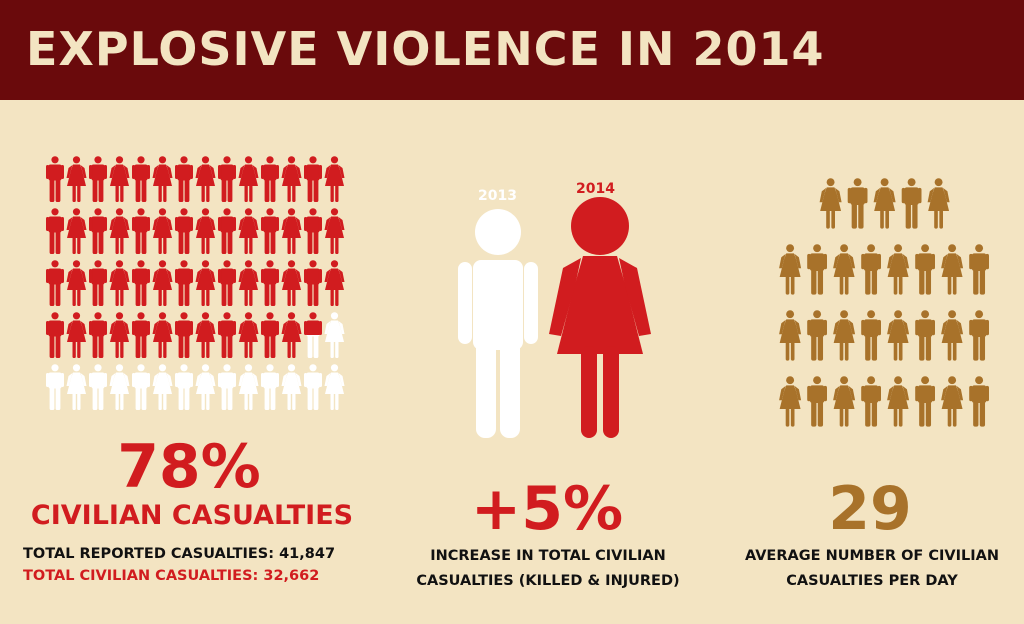 This screenshot has height=624, width=1024. I want to click on man-2013-figure, so click(498, 323).